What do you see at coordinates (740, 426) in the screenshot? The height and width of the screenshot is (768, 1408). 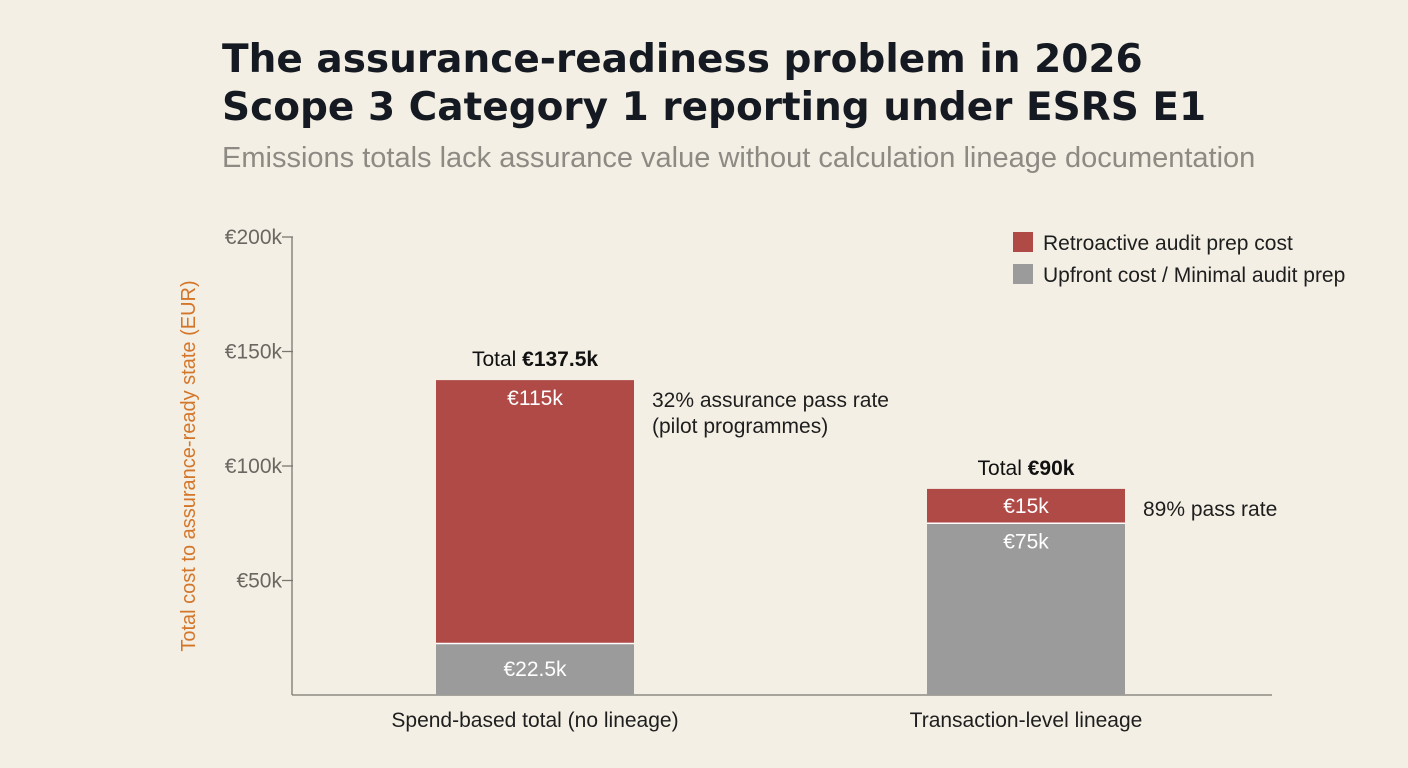 I see `bar-annotation: (pilot programmes)` at bounding box center [740, 426].